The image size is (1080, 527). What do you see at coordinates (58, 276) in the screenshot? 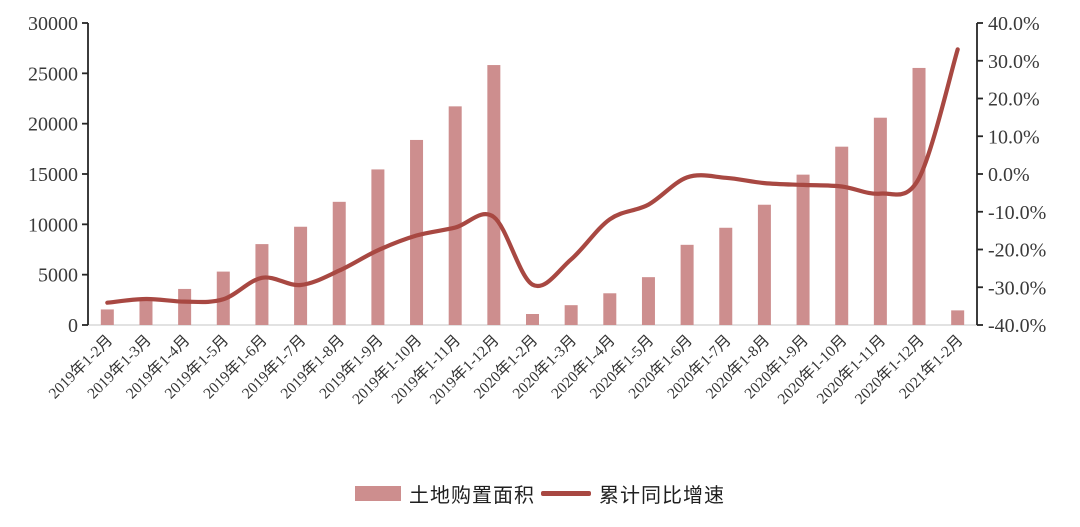
I see `left-axis-tick-label: 5000` at bounding box center [58, 276].